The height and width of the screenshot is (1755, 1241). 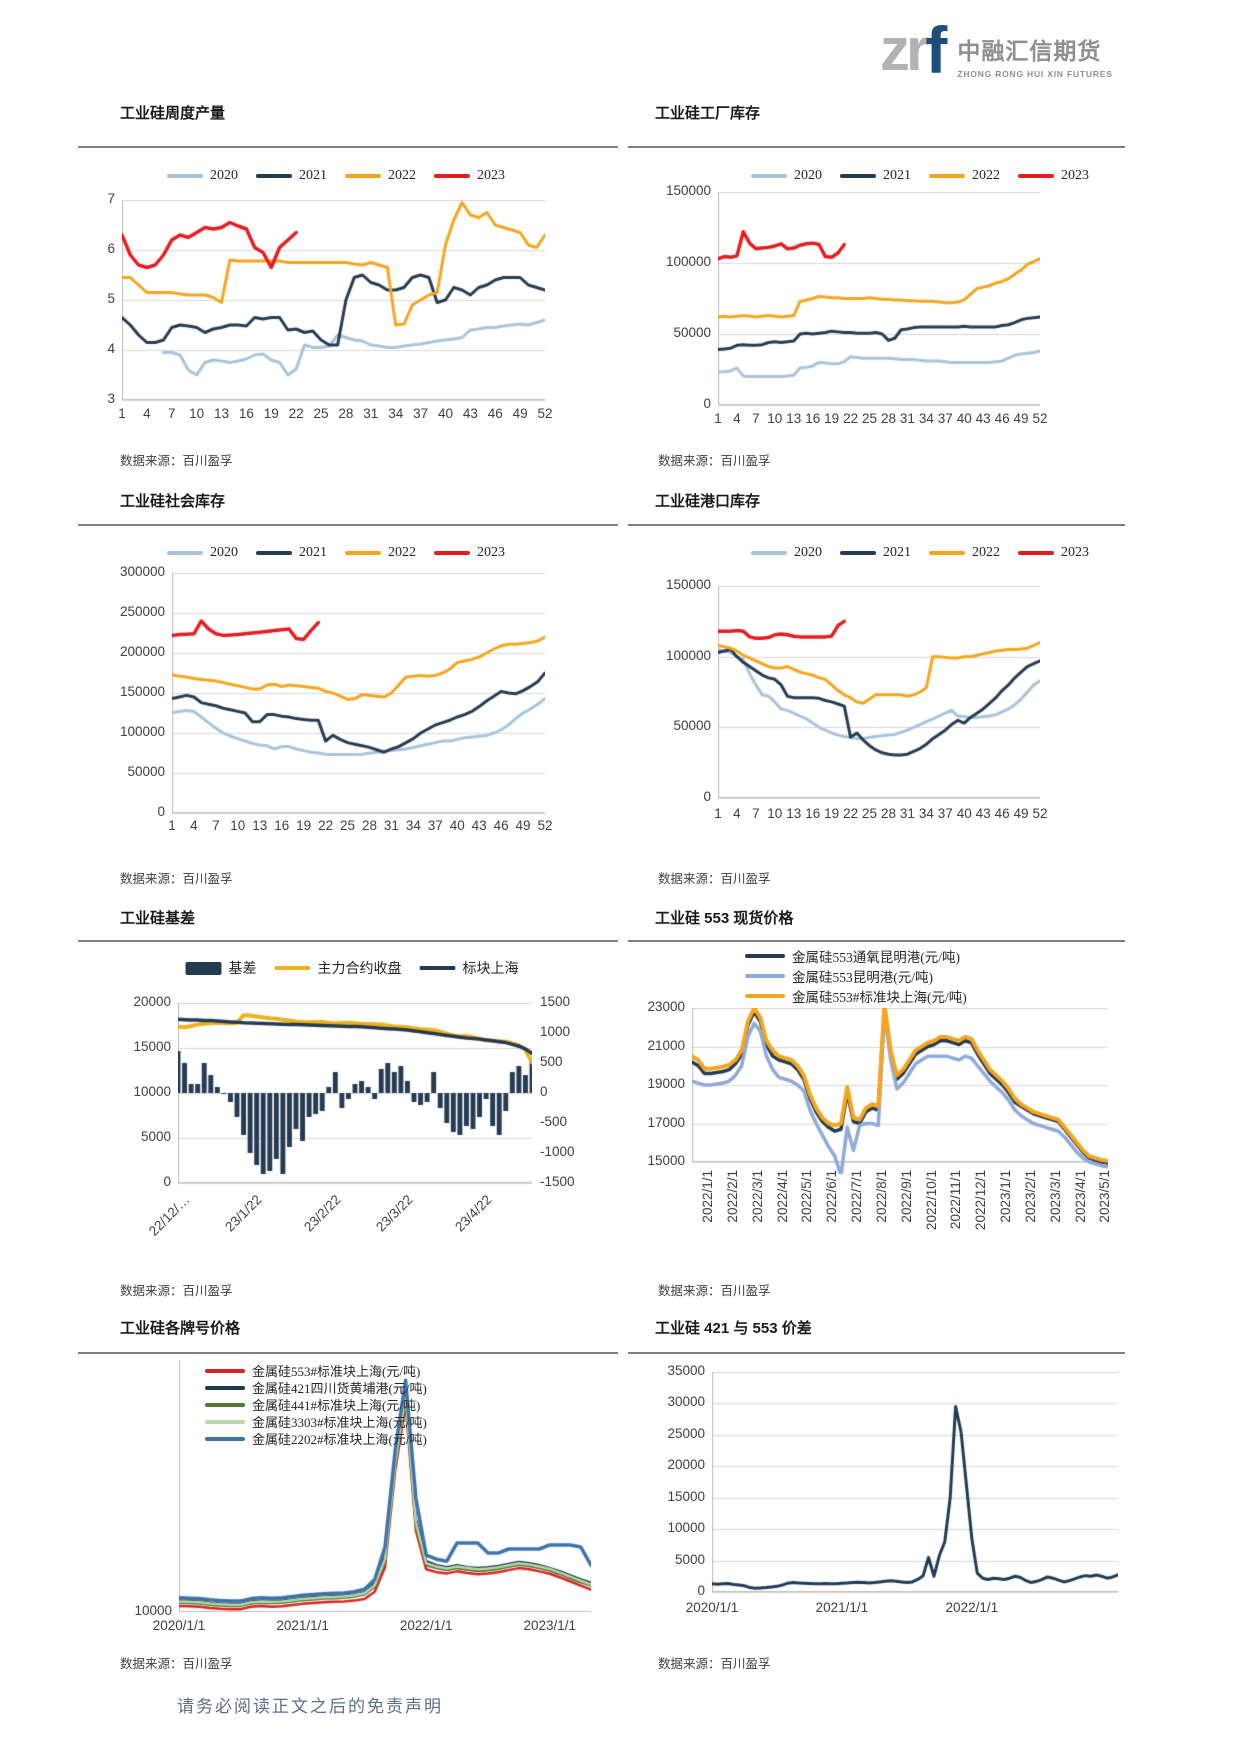 What do you see at coordinates (1040, 418) in the screenshot?
I see `x-axis-tick-label: 52` at bounding box center [1040, 418].